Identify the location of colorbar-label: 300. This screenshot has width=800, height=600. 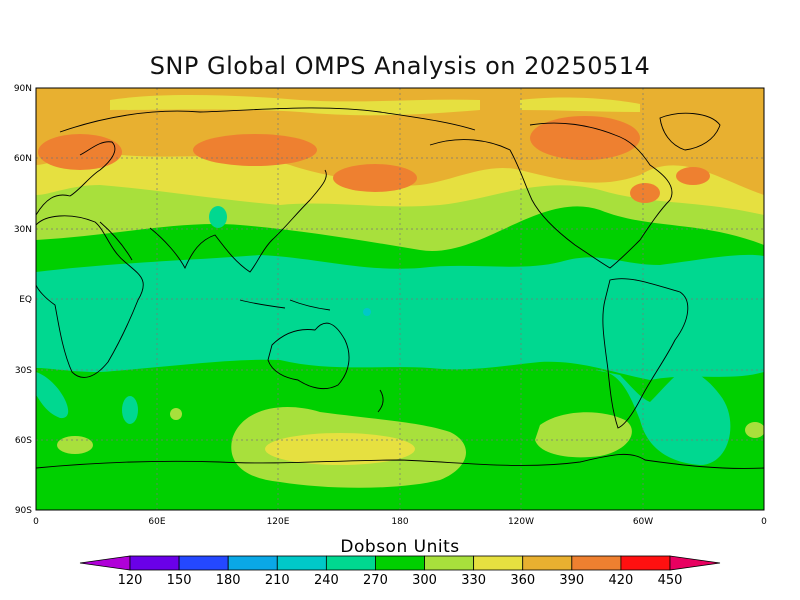
(424, 580).